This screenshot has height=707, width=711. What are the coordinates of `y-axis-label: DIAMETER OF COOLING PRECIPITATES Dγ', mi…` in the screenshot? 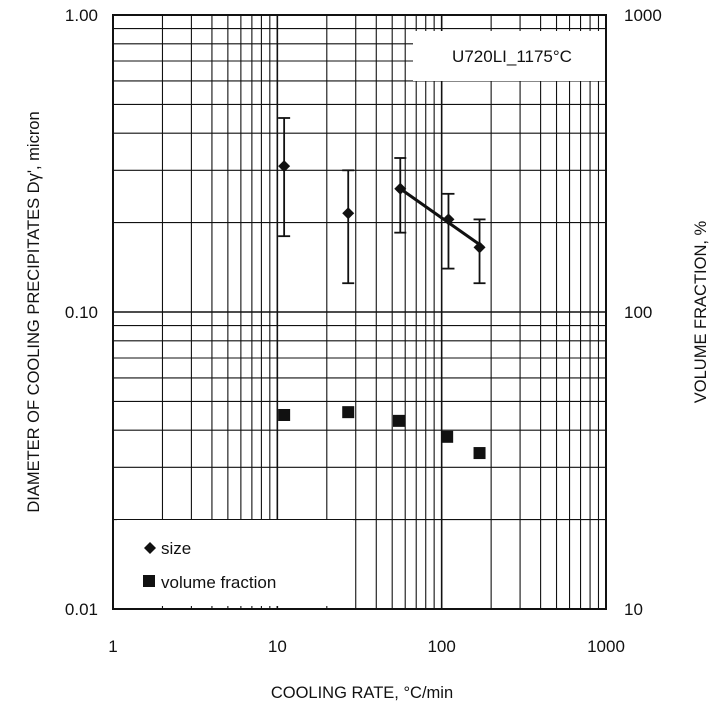 It's located at (34, 311).